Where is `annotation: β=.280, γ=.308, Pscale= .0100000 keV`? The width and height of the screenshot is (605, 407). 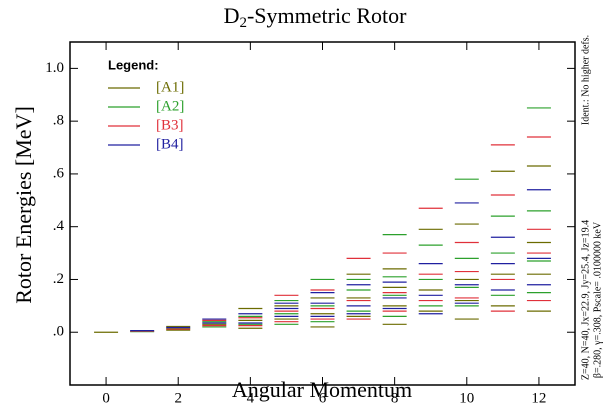
annotation: β=.280, γ=.308, Pscale= .0100000 keV is located at coordinates (597, 299).